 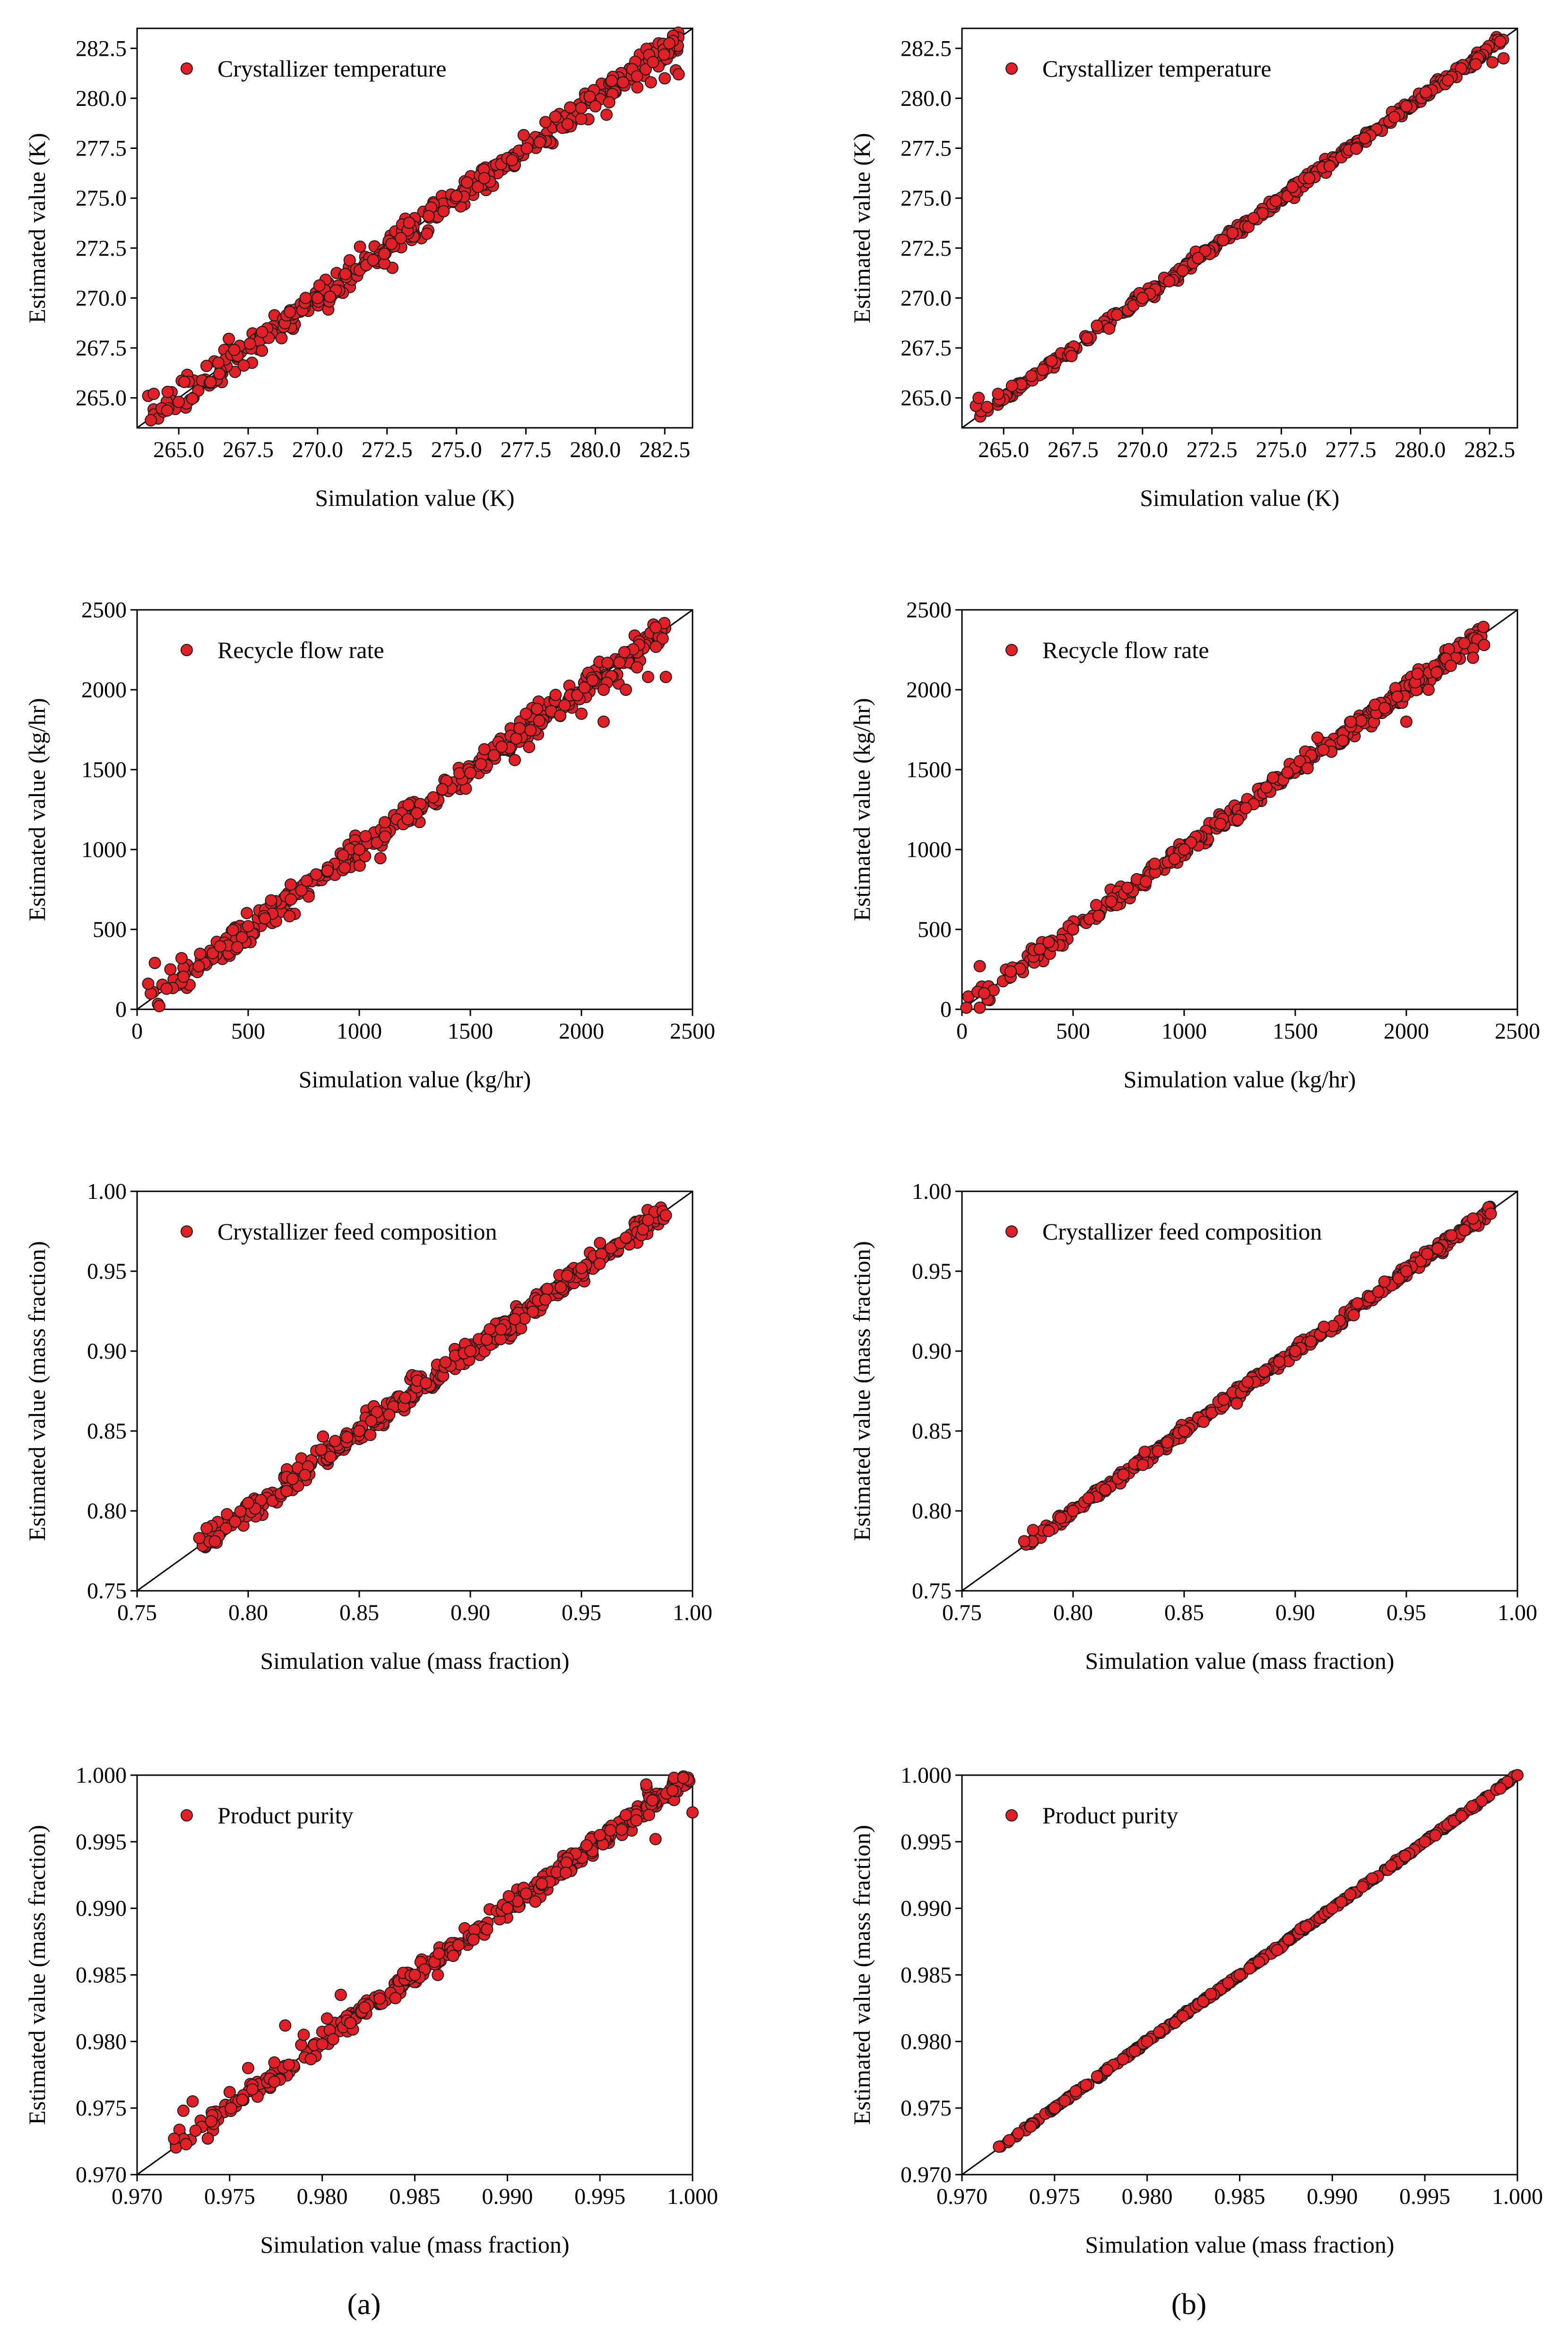 I want to click on y-tick-label: 1500, so click(x=104, y=769).